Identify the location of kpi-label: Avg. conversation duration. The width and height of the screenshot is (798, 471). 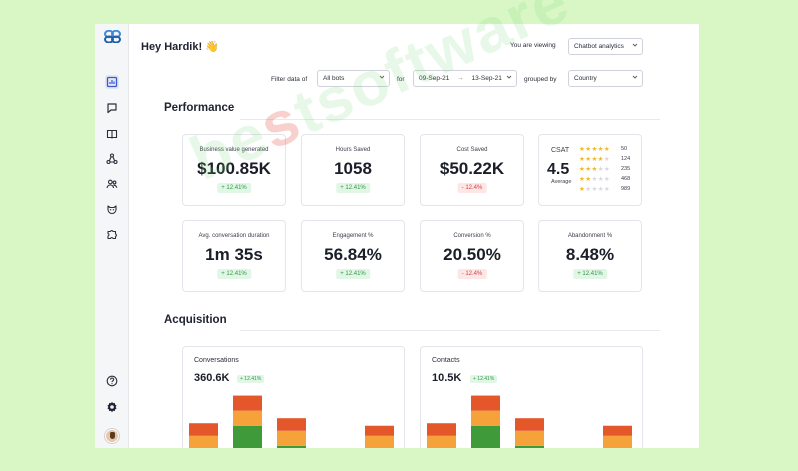
(234, 236).